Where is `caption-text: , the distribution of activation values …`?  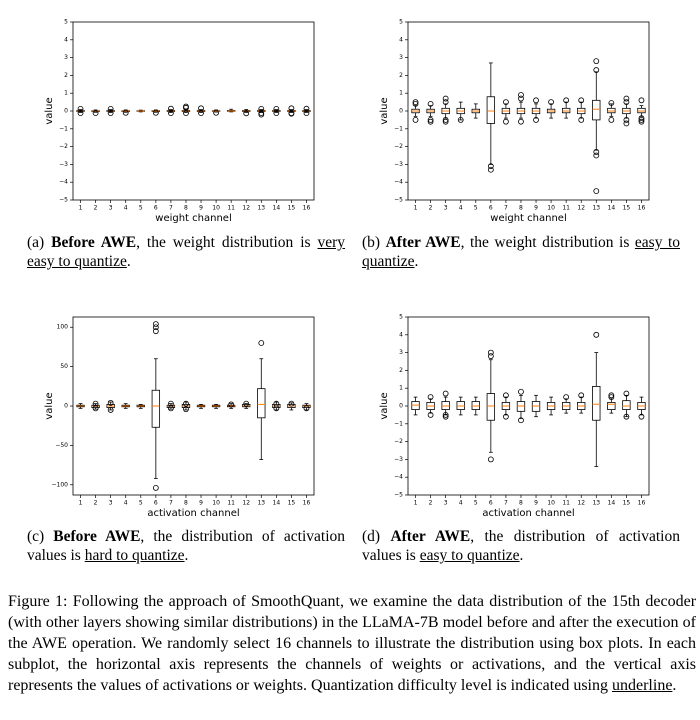 caption-text: , the distribution of activation values … is located at coordinates (521, 546).